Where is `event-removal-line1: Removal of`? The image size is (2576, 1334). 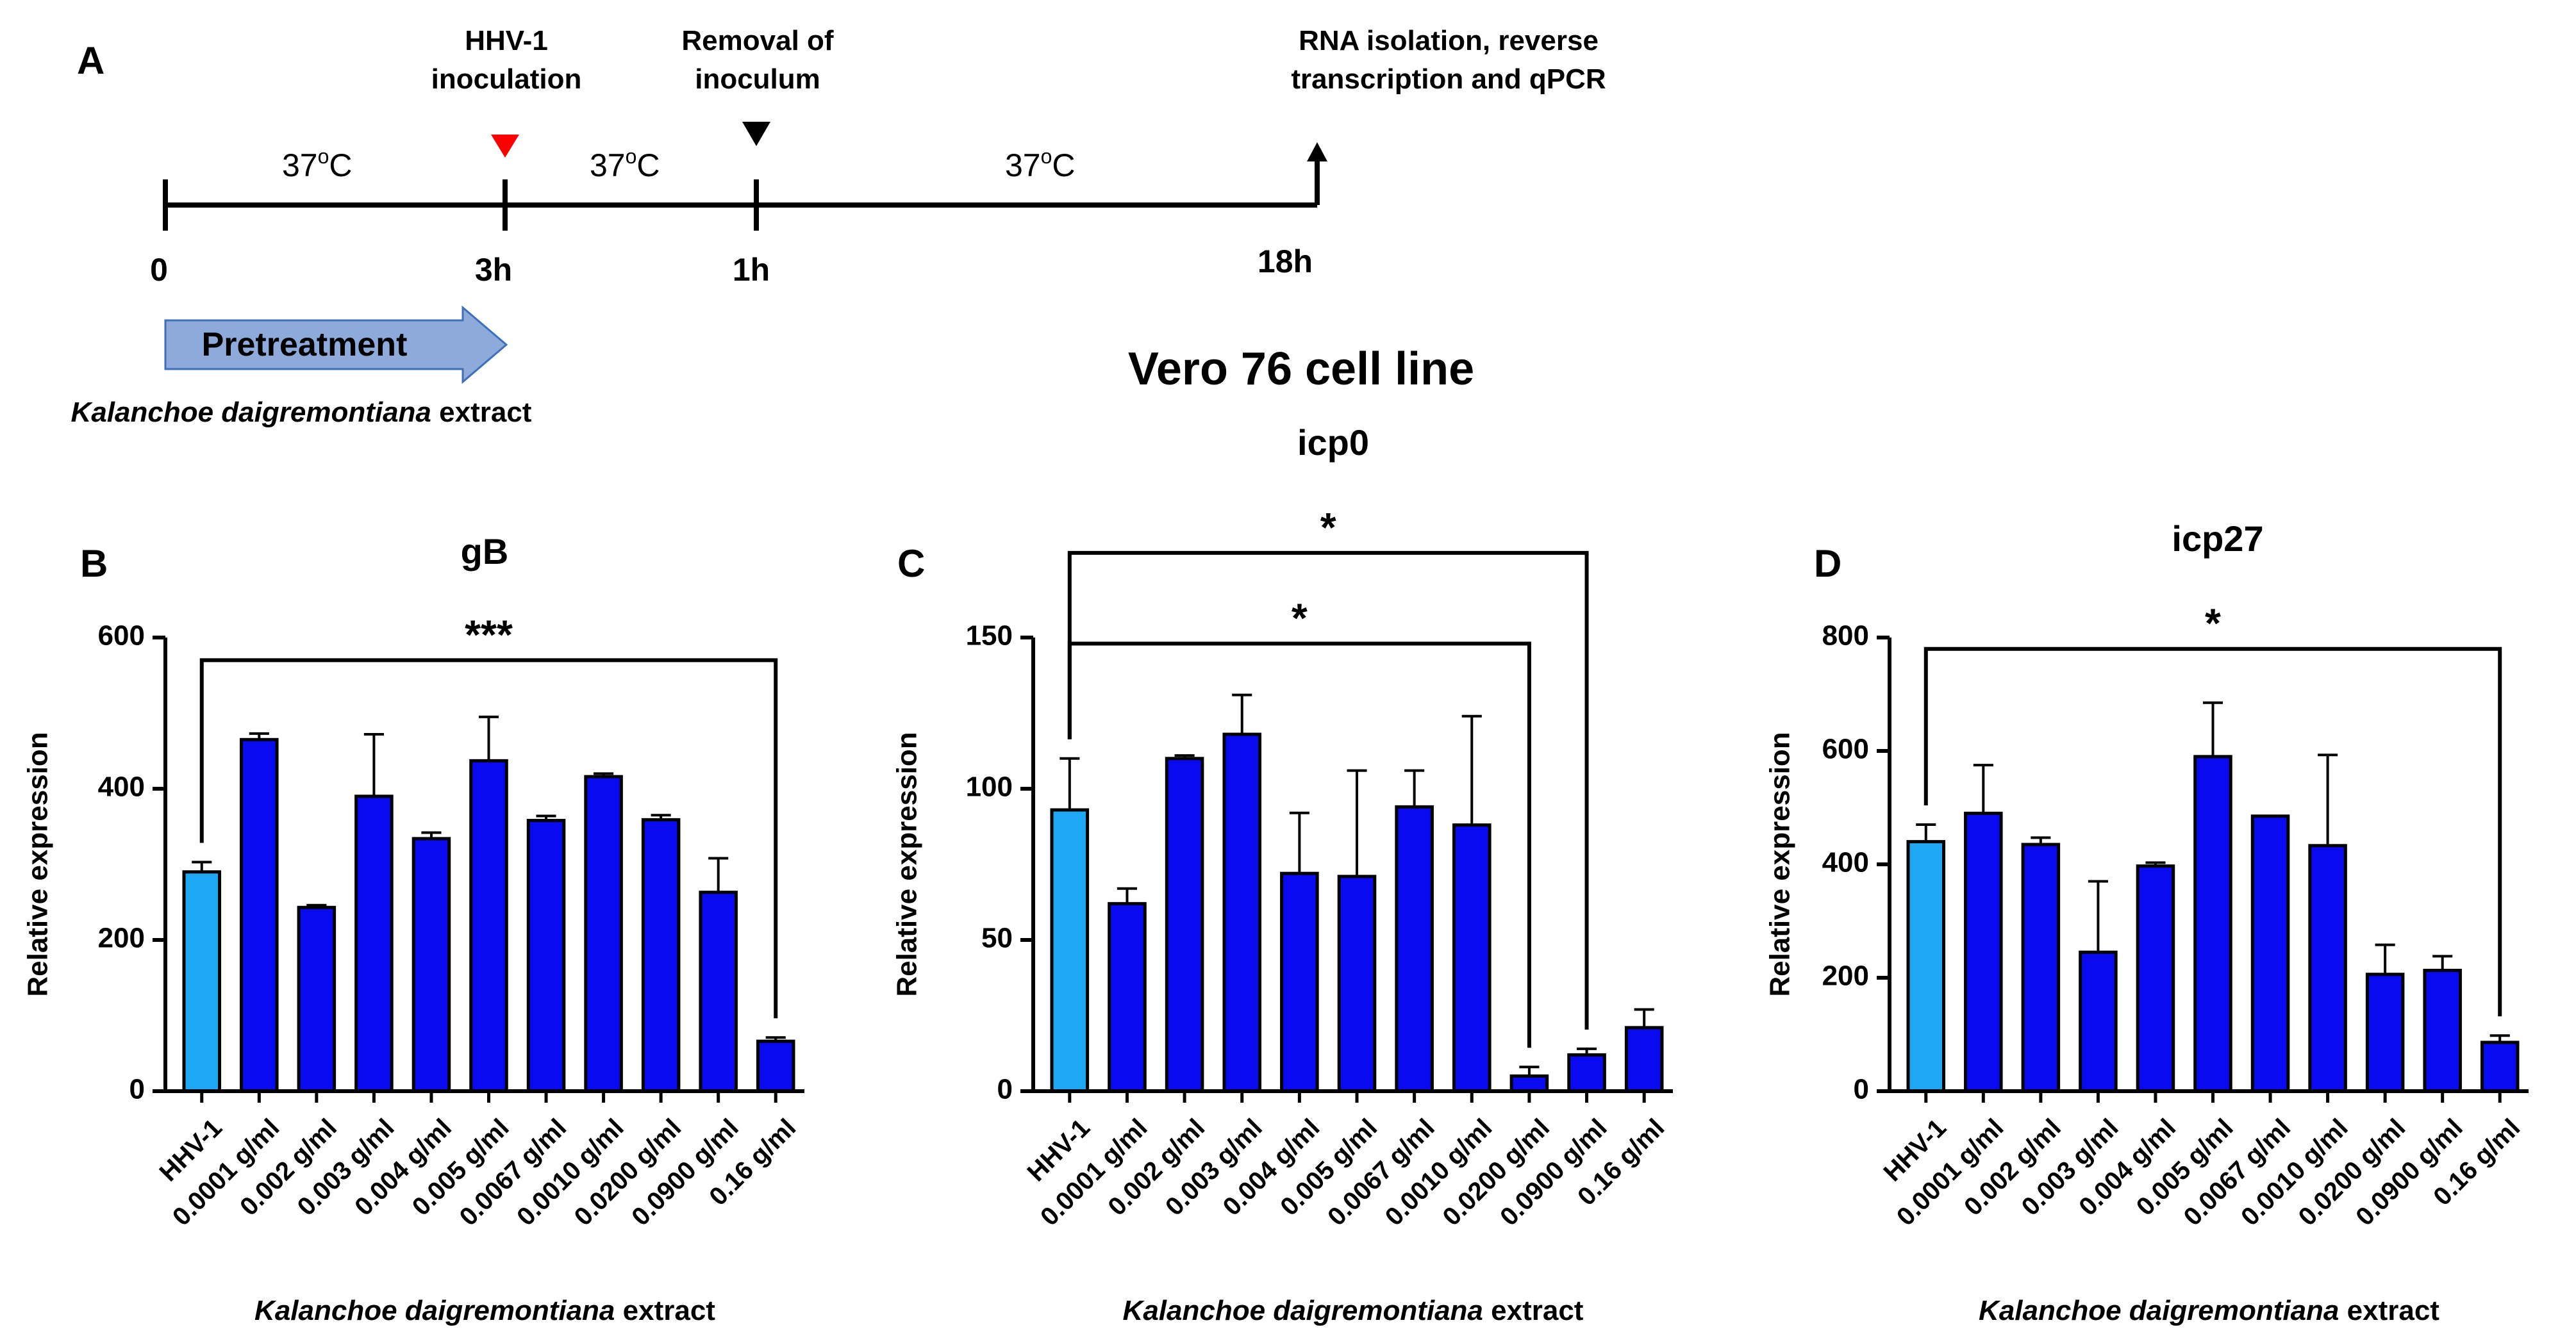 event-removal-line1: Removal of is located at coordinates (758, 40).